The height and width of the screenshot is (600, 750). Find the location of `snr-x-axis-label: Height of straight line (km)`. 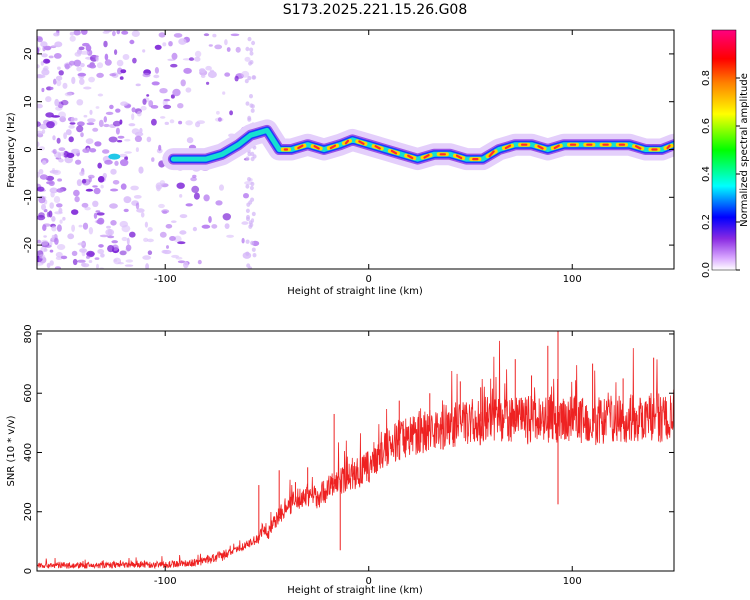

snr-x-axis-label: Height of straight line (km) is located at coordinates (355, 590).